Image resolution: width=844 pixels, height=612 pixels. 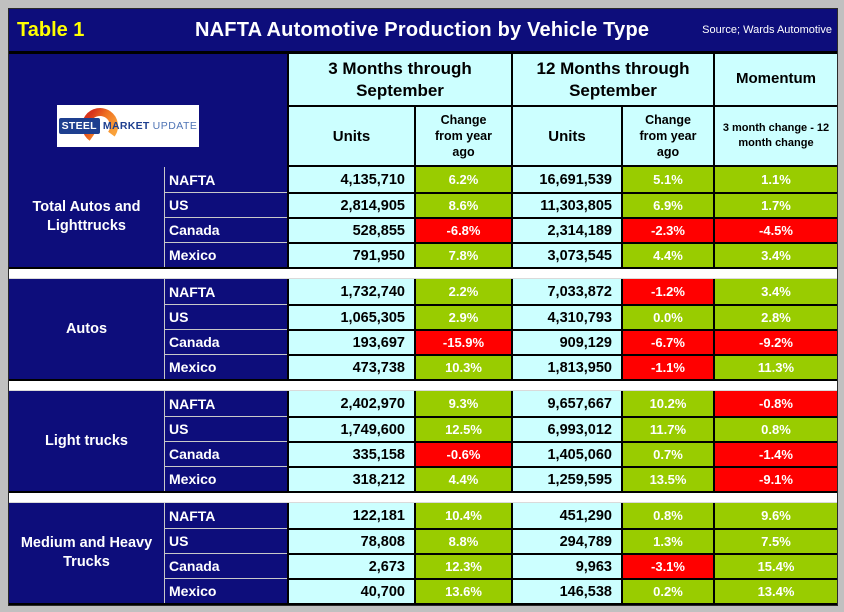 What do you see at coordinates (399, 80) in the screenshot?
I see `column-group-3-months: 3 Months through September` at bounding box center [399, 80].